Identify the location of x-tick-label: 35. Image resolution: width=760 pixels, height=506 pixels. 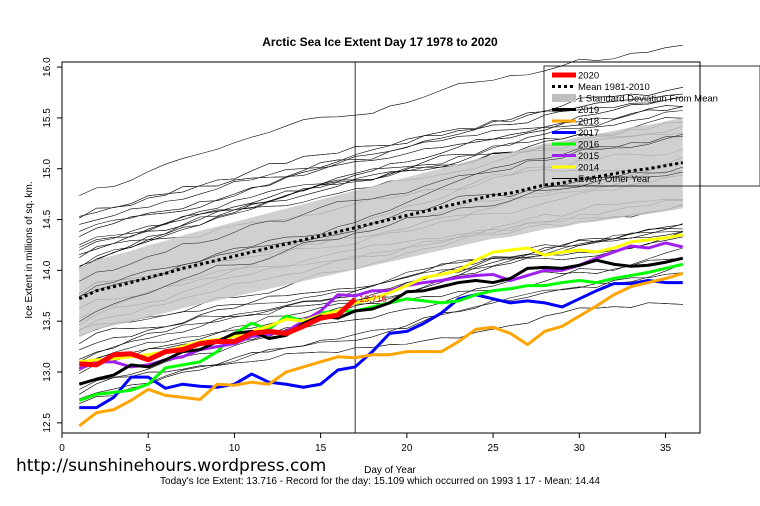
(666, 448).